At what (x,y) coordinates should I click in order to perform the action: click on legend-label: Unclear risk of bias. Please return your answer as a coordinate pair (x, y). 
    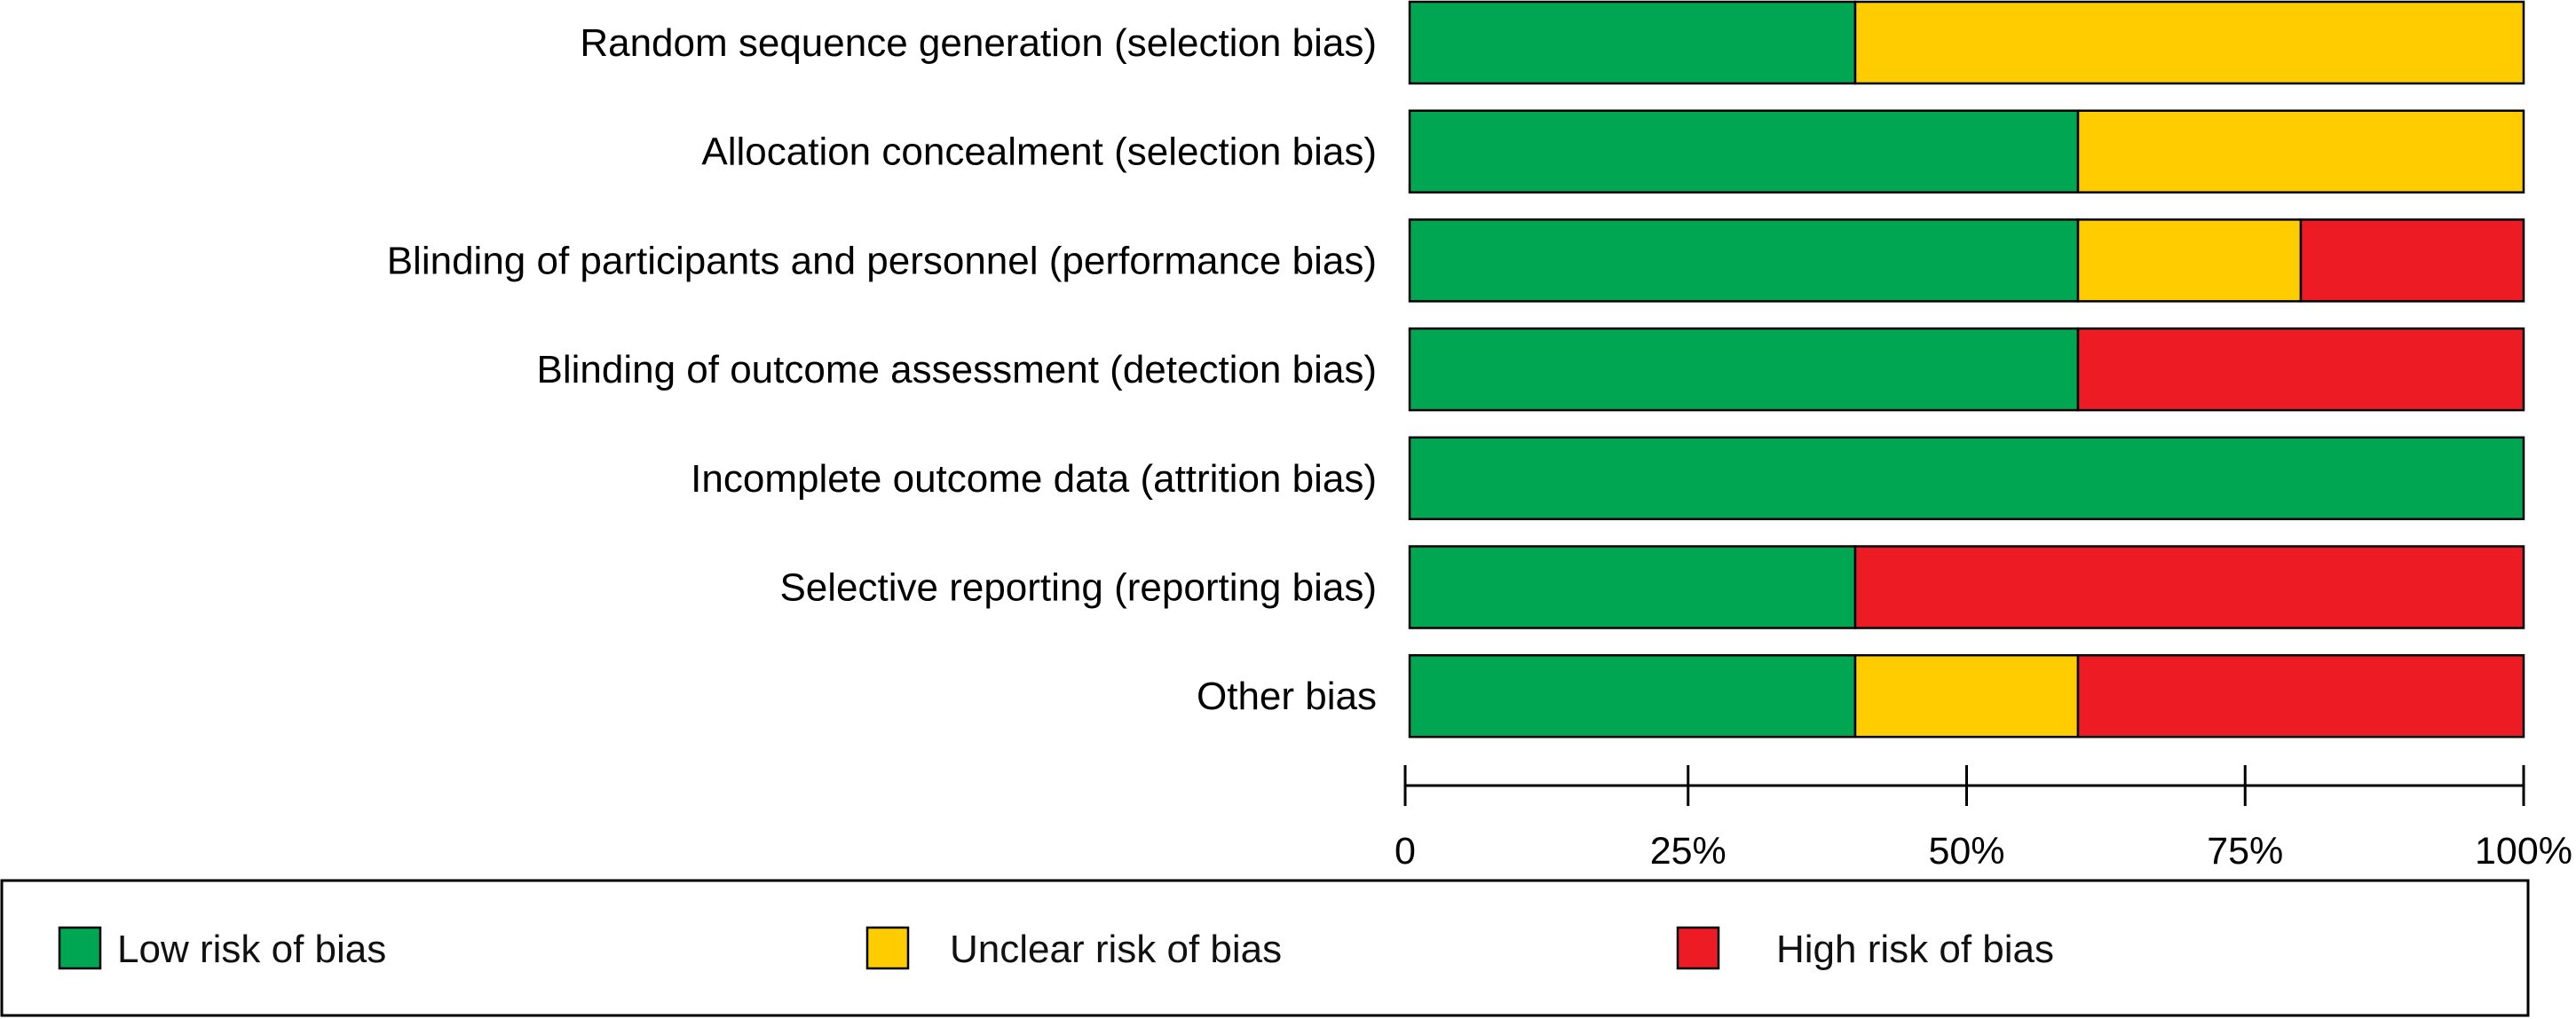
    Looking at the image, I should click on (1116, 949).